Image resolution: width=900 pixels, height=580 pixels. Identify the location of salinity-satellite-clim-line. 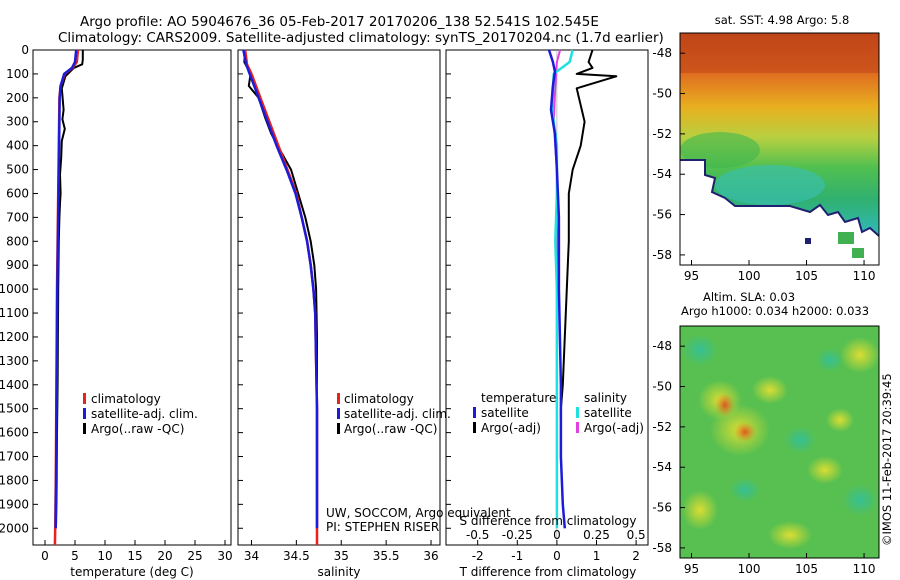
(280, 289).